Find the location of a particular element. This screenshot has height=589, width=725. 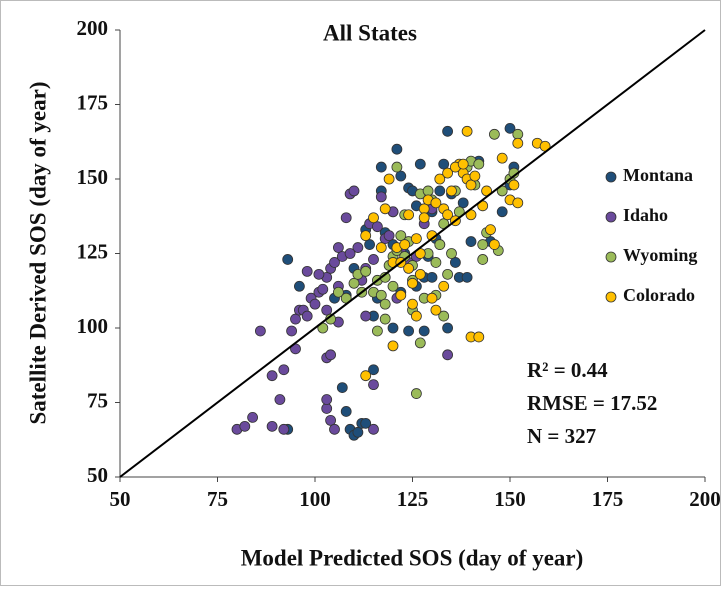

x-tick-label: 75 is located at coordinates (217, 499).